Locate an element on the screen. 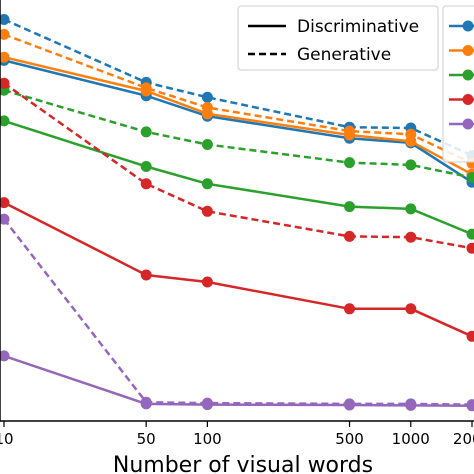  x-tick-label-3: 500 is located at coordinates (349, 439).